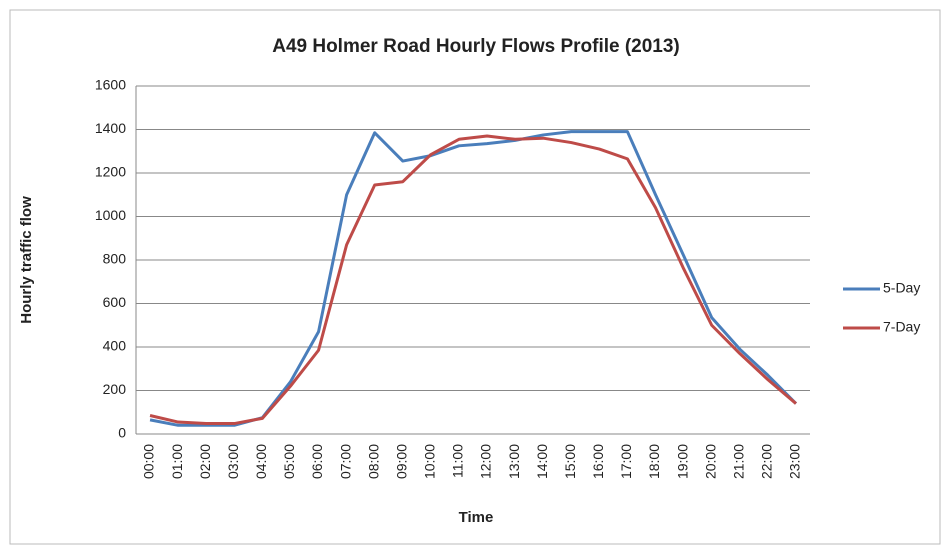  What do you see at coordinates (149, 461) in the screenshot?
I see `x-tick-label: 00:00` at bounding box center [149, 461].